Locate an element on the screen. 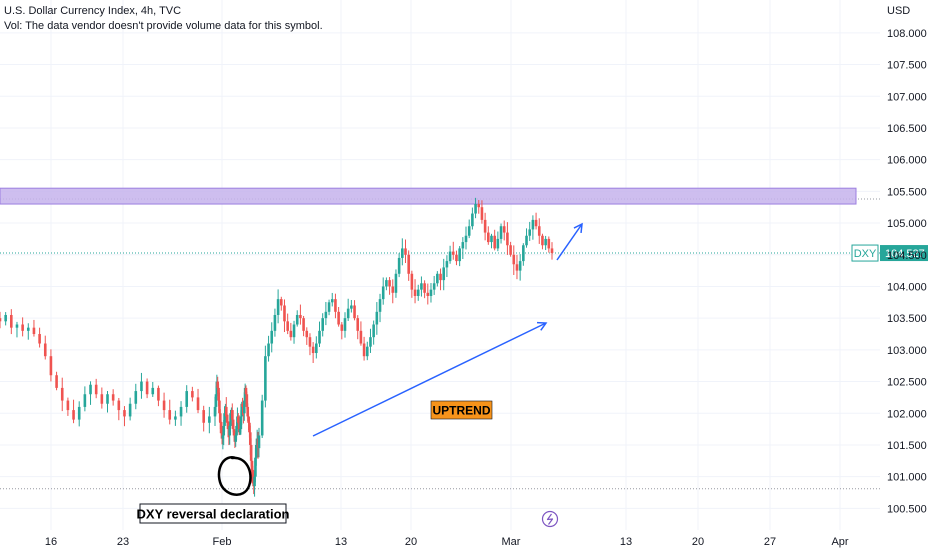 This screenshot has height=555, width=932. y-tick-label: 103.000 is located at coordinates (907, 351).